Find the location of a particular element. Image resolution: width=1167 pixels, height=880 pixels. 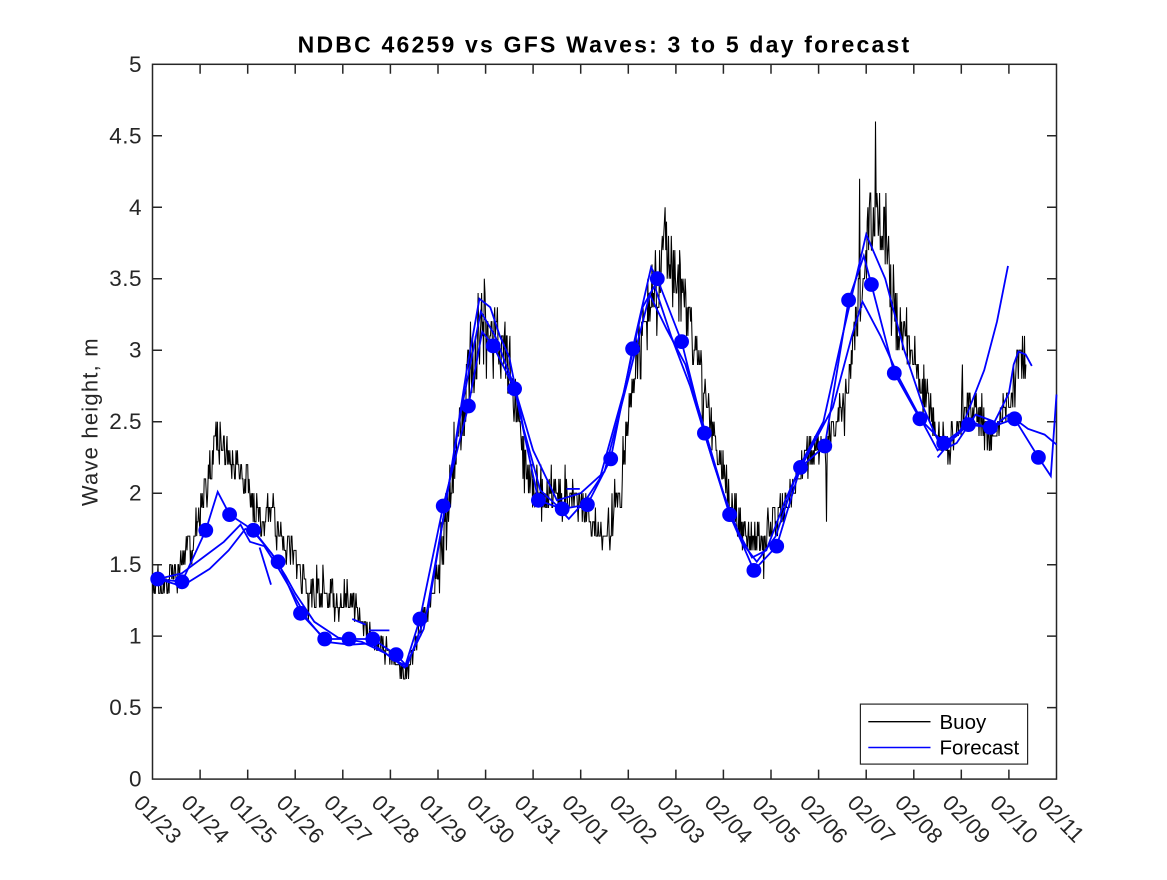

svg-text: 5 is located at coordinates (135, 64).